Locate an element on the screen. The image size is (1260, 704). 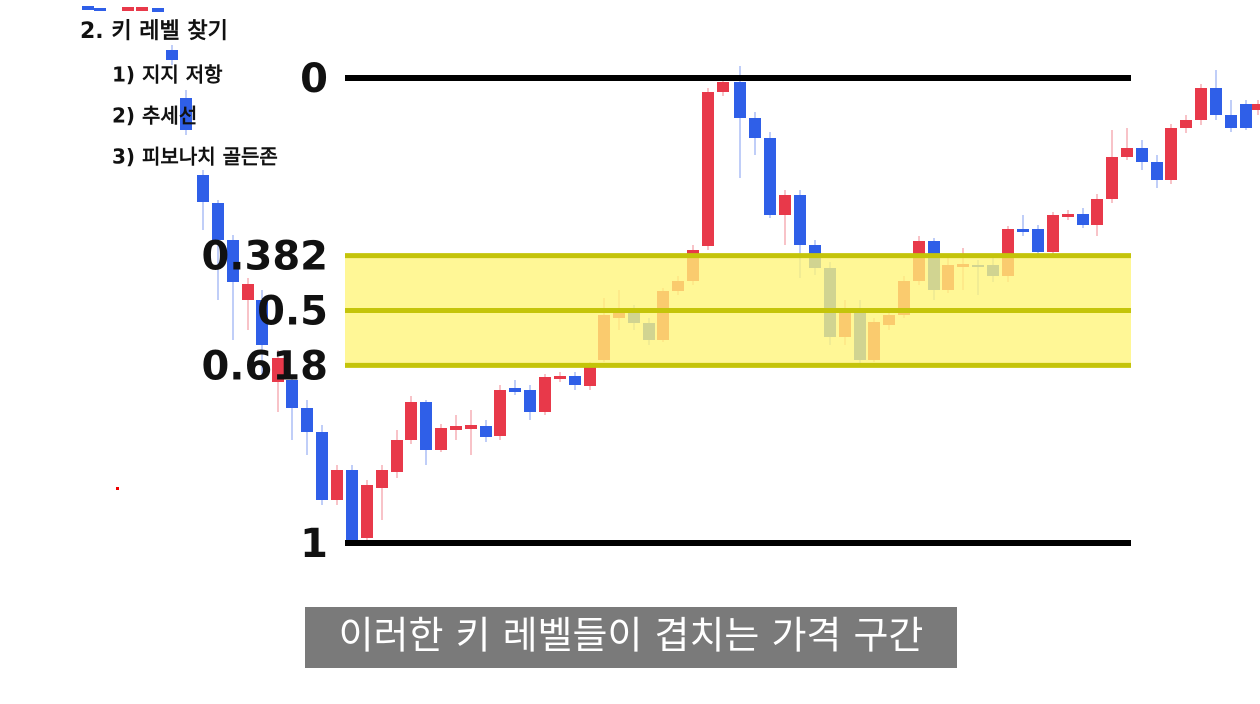
fib-label: 0 is located at coordinates (314, 79).